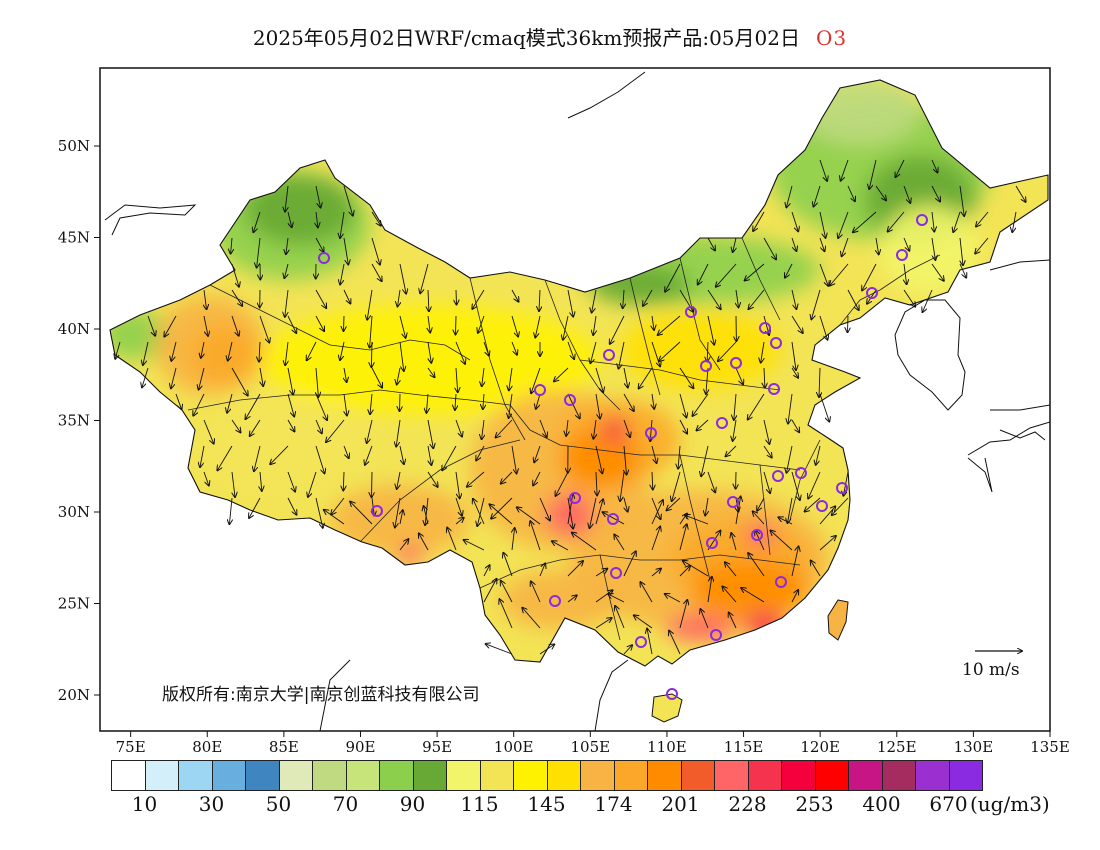 This screenshot has height=850, width=1100. Describe the element at coordinates (747, 804) in the screenshot. I see `colorbar-label: 228` at that location.